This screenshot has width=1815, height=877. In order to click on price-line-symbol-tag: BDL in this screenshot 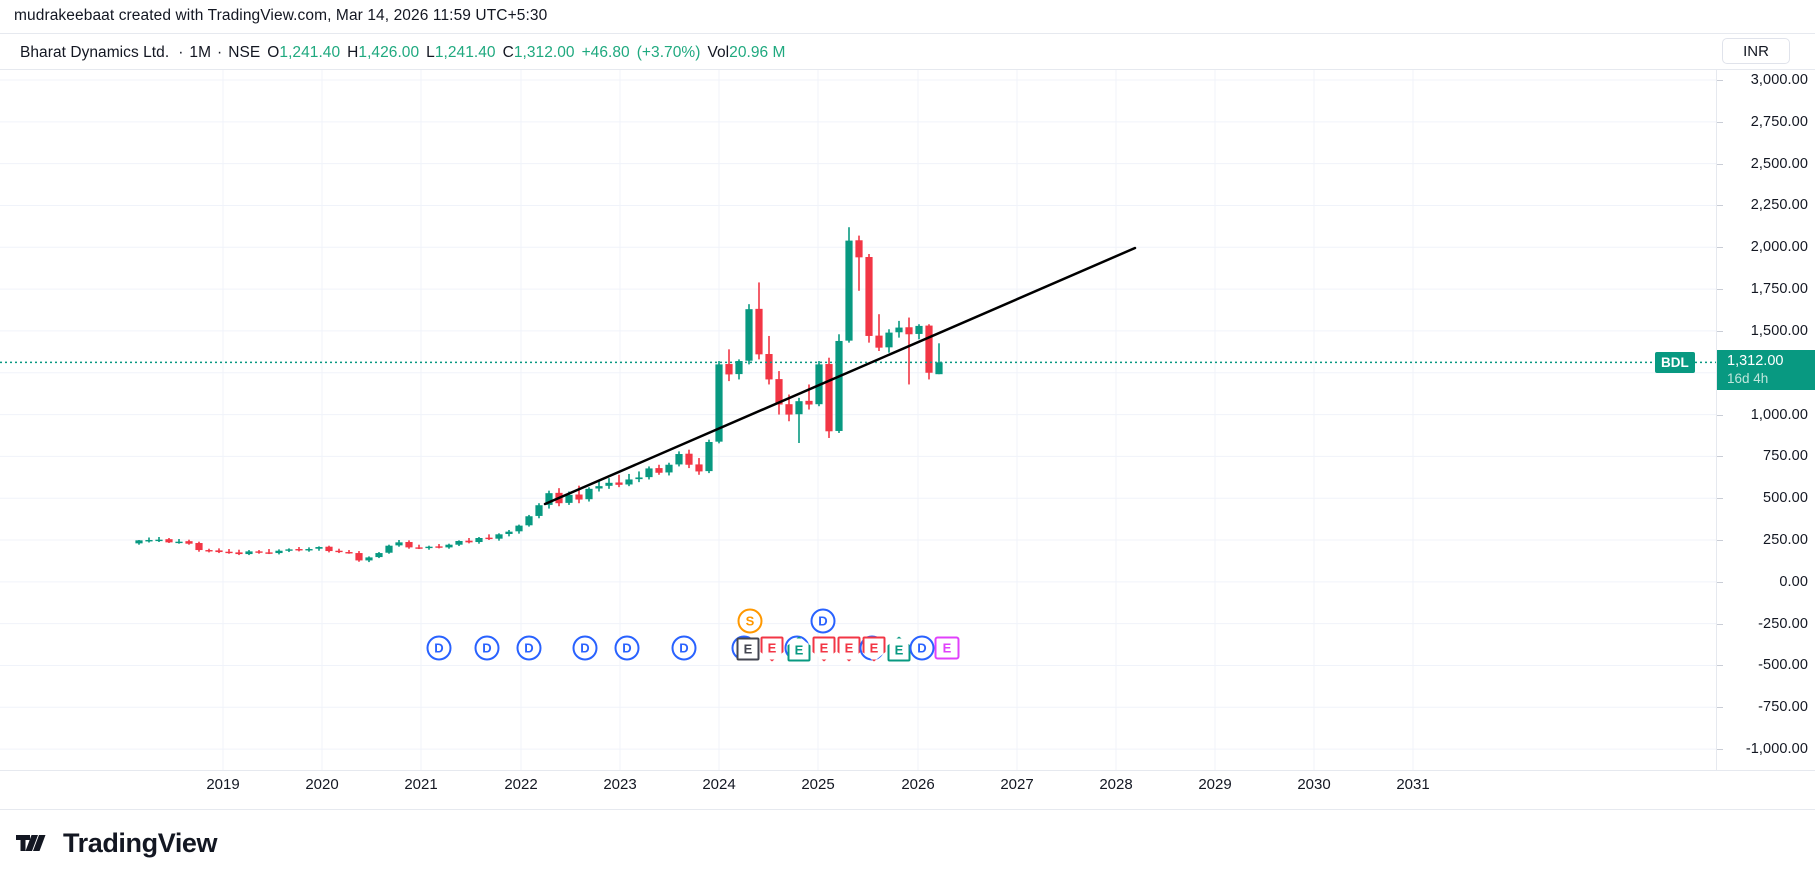, I will do `click(1675, 363)`.